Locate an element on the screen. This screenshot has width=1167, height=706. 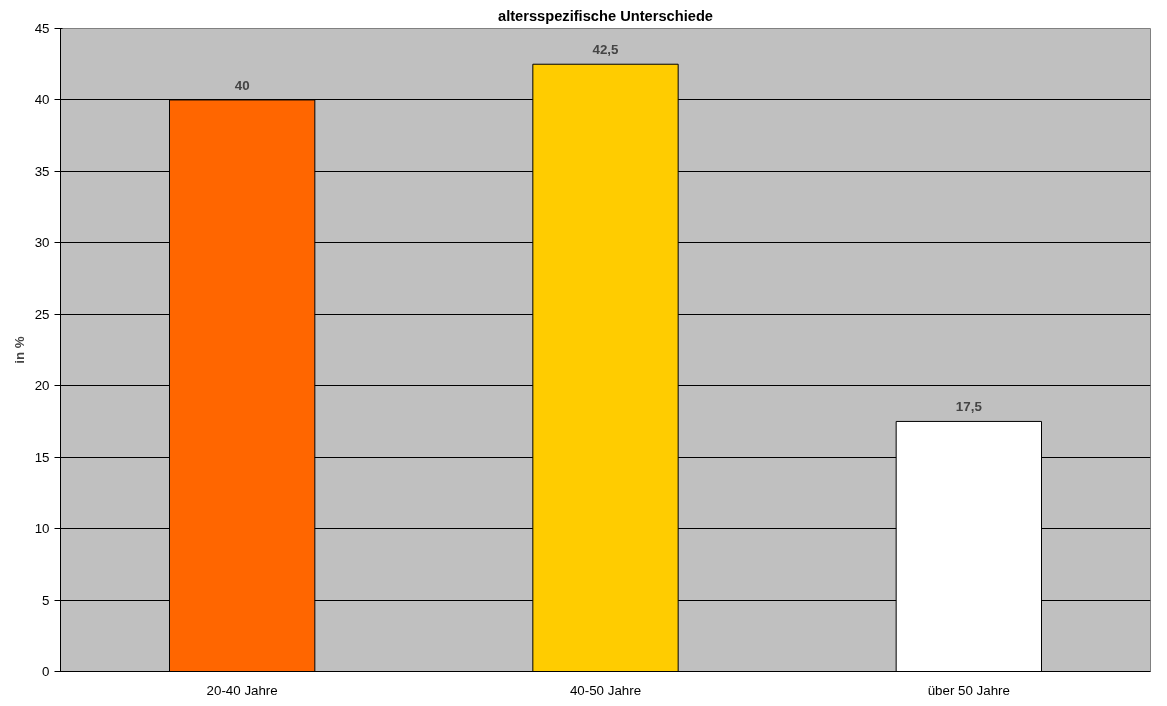
y-tick-label: 30 is located at coordinates (42, 243).